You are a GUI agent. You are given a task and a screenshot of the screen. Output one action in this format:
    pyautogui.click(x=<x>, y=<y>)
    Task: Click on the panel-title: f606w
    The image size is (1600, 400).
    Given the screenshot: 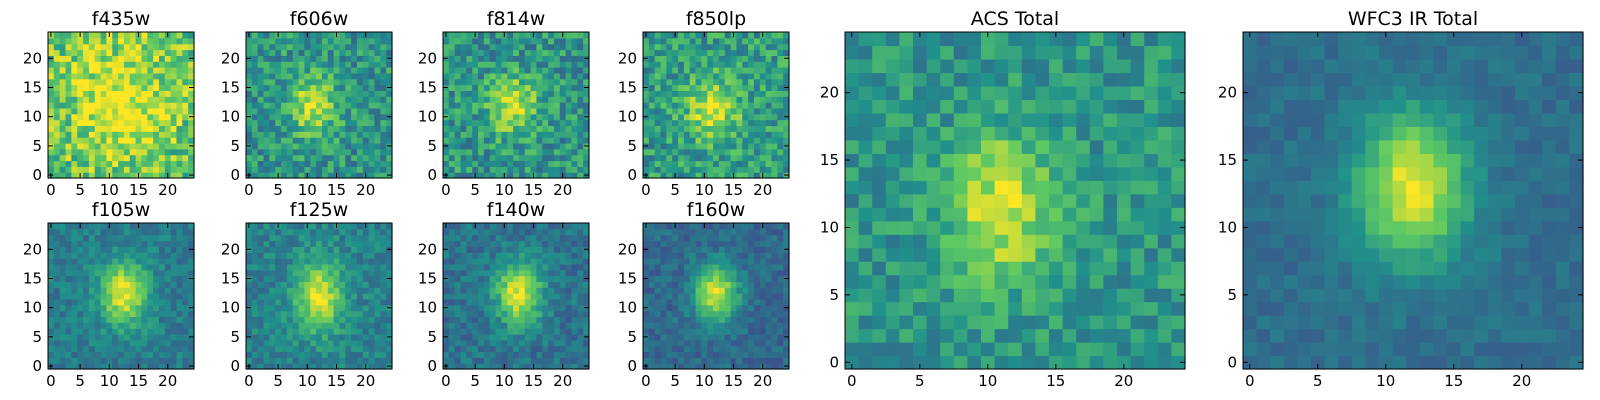 What is the action you would take?
    pyautogui.click(x=319, y=19)
    